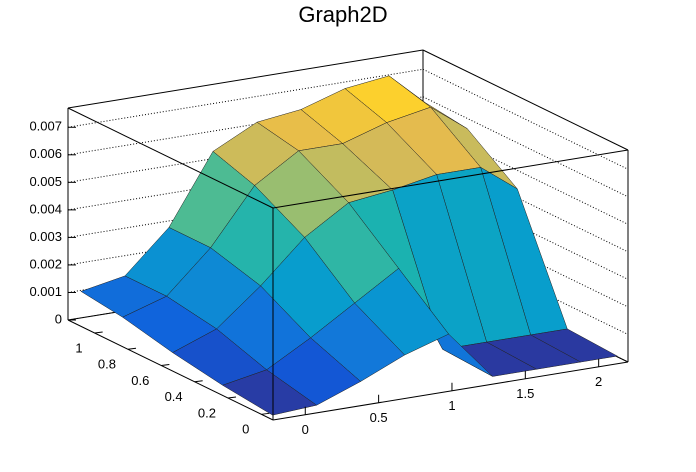 The image size is (696, 472). Describe the element at coordinates (45, 263) in the screenshot. I see `z-tick-label: 0.002` at that location.